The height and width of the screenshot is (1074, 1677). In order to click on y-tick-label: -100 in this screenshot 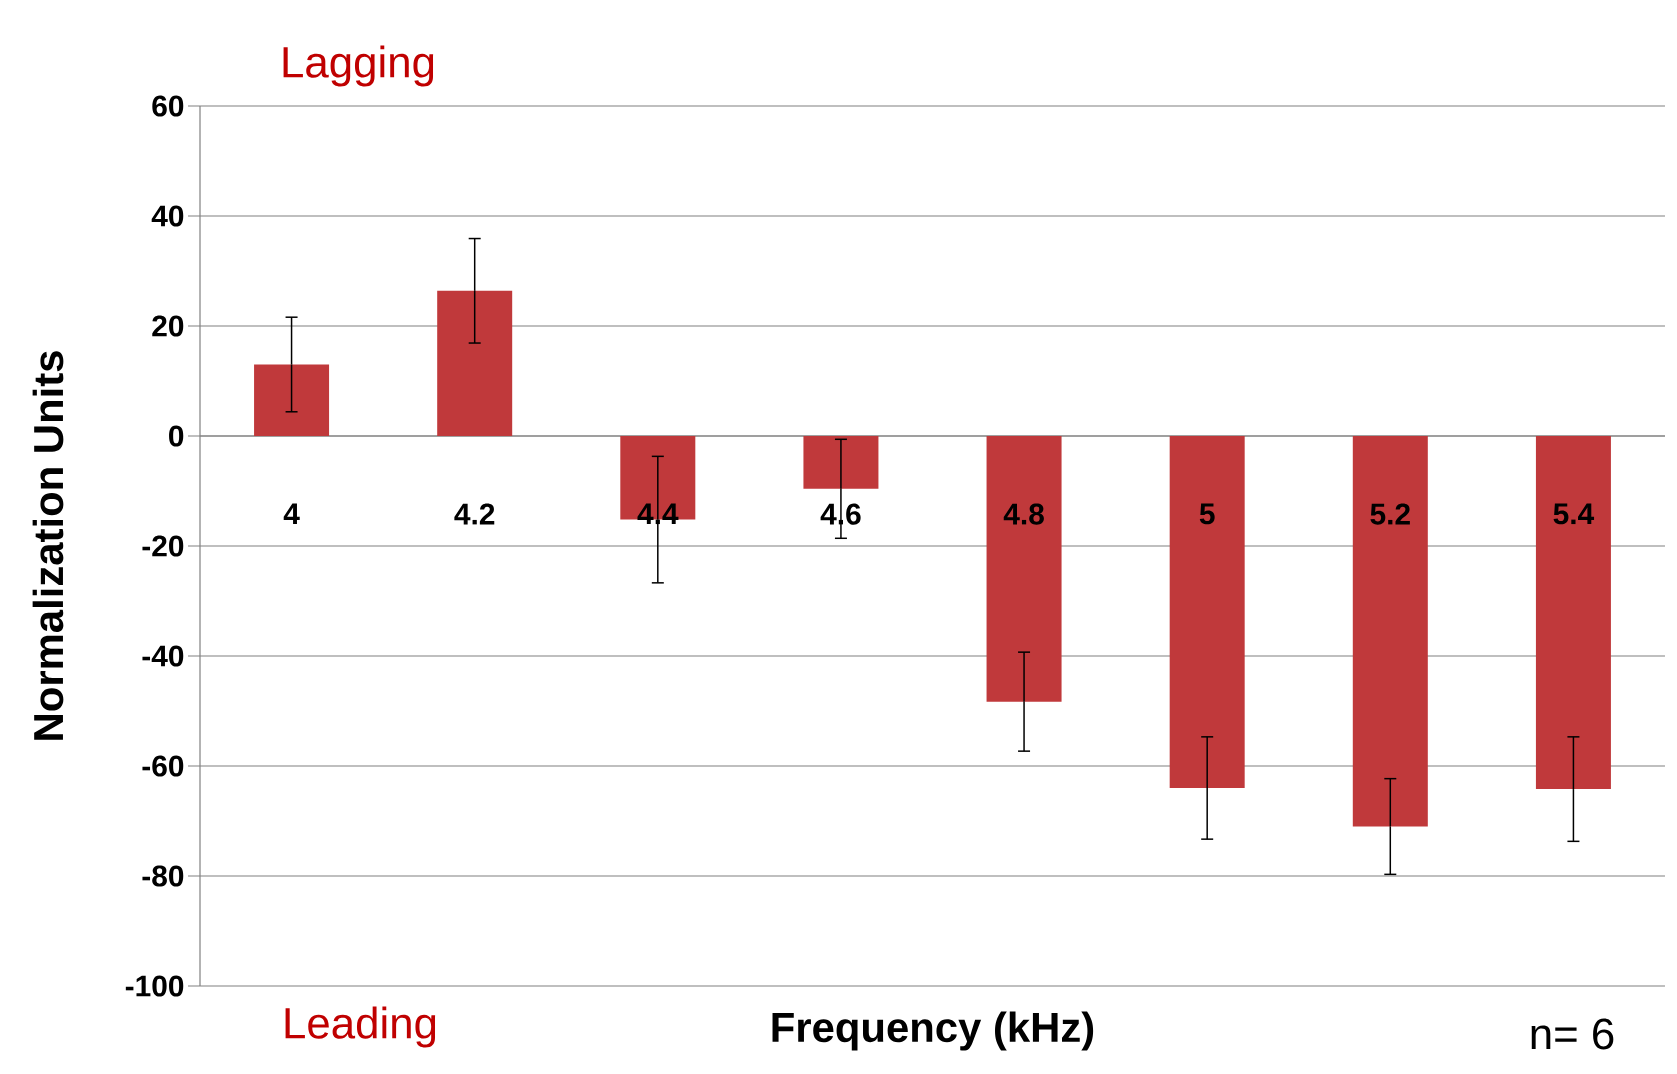, I will do `click(154, 986)`.